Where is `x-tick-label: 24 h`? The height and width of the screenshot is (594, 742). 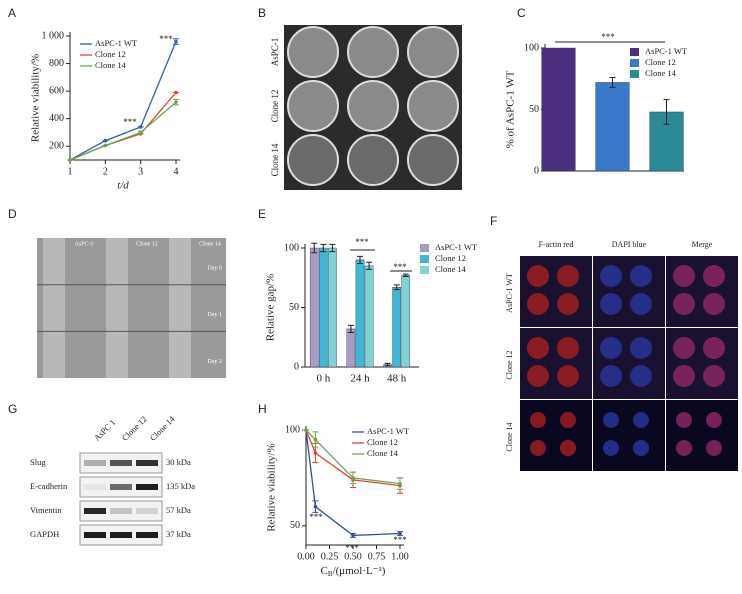
x-tick-label: 24 h is located at coordinates (360, 379).